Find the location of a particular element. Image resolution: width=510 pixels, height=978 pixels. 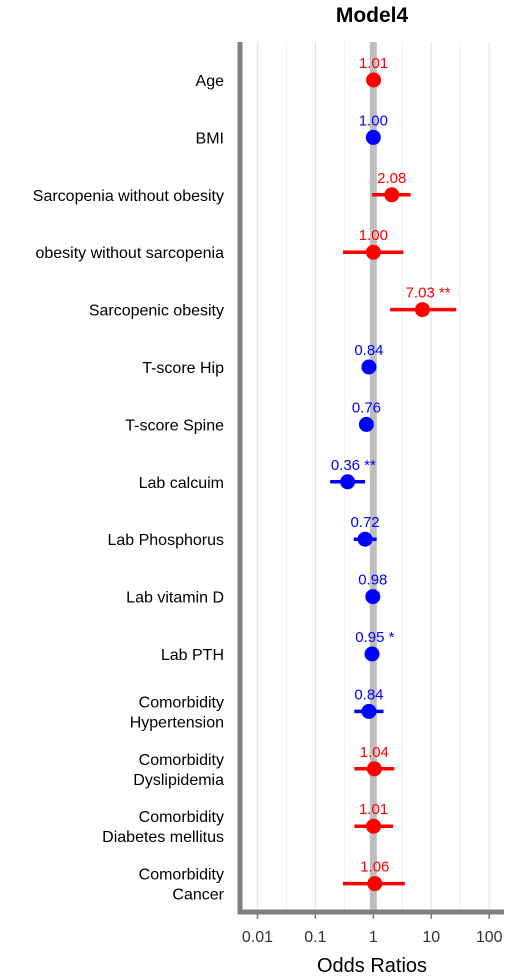

x-tick-label: 1 is located at coordinates (373, 937).